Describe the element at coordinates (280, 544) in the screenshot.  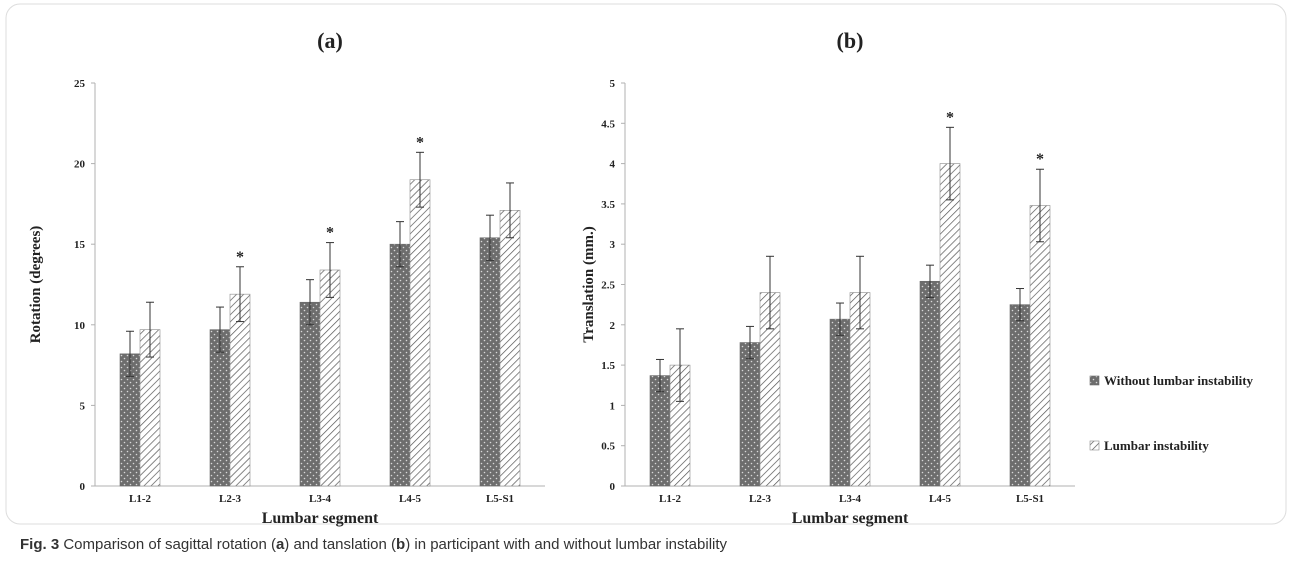
I see `caption-a: a` at that location.